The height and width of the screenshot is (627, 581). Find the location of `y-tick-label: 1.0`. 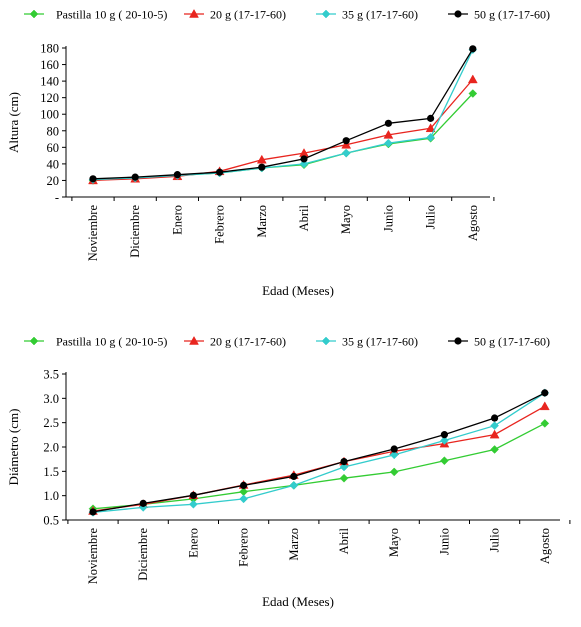

y-tick-label: 1.0 is located at coordinates (51, 496).